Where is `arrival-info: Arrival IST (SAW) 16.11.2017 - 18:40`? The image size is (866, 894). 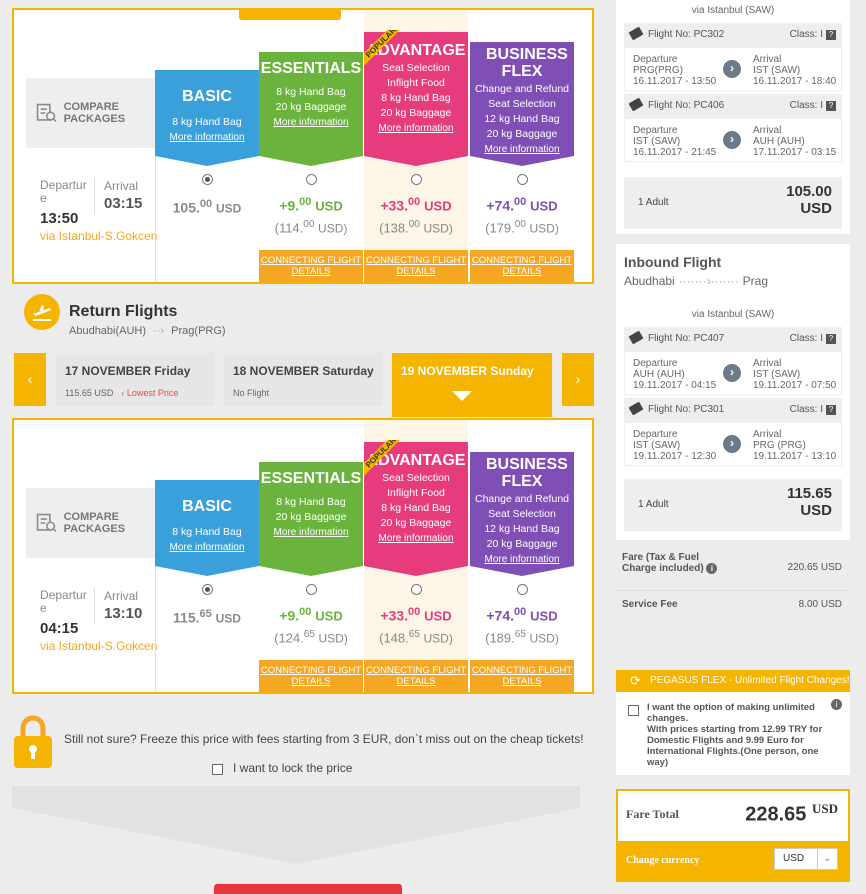 arrival-info: Arrival IST (SAW) 16.11.2017 - 18:40 is located at coordinates (795, 70).